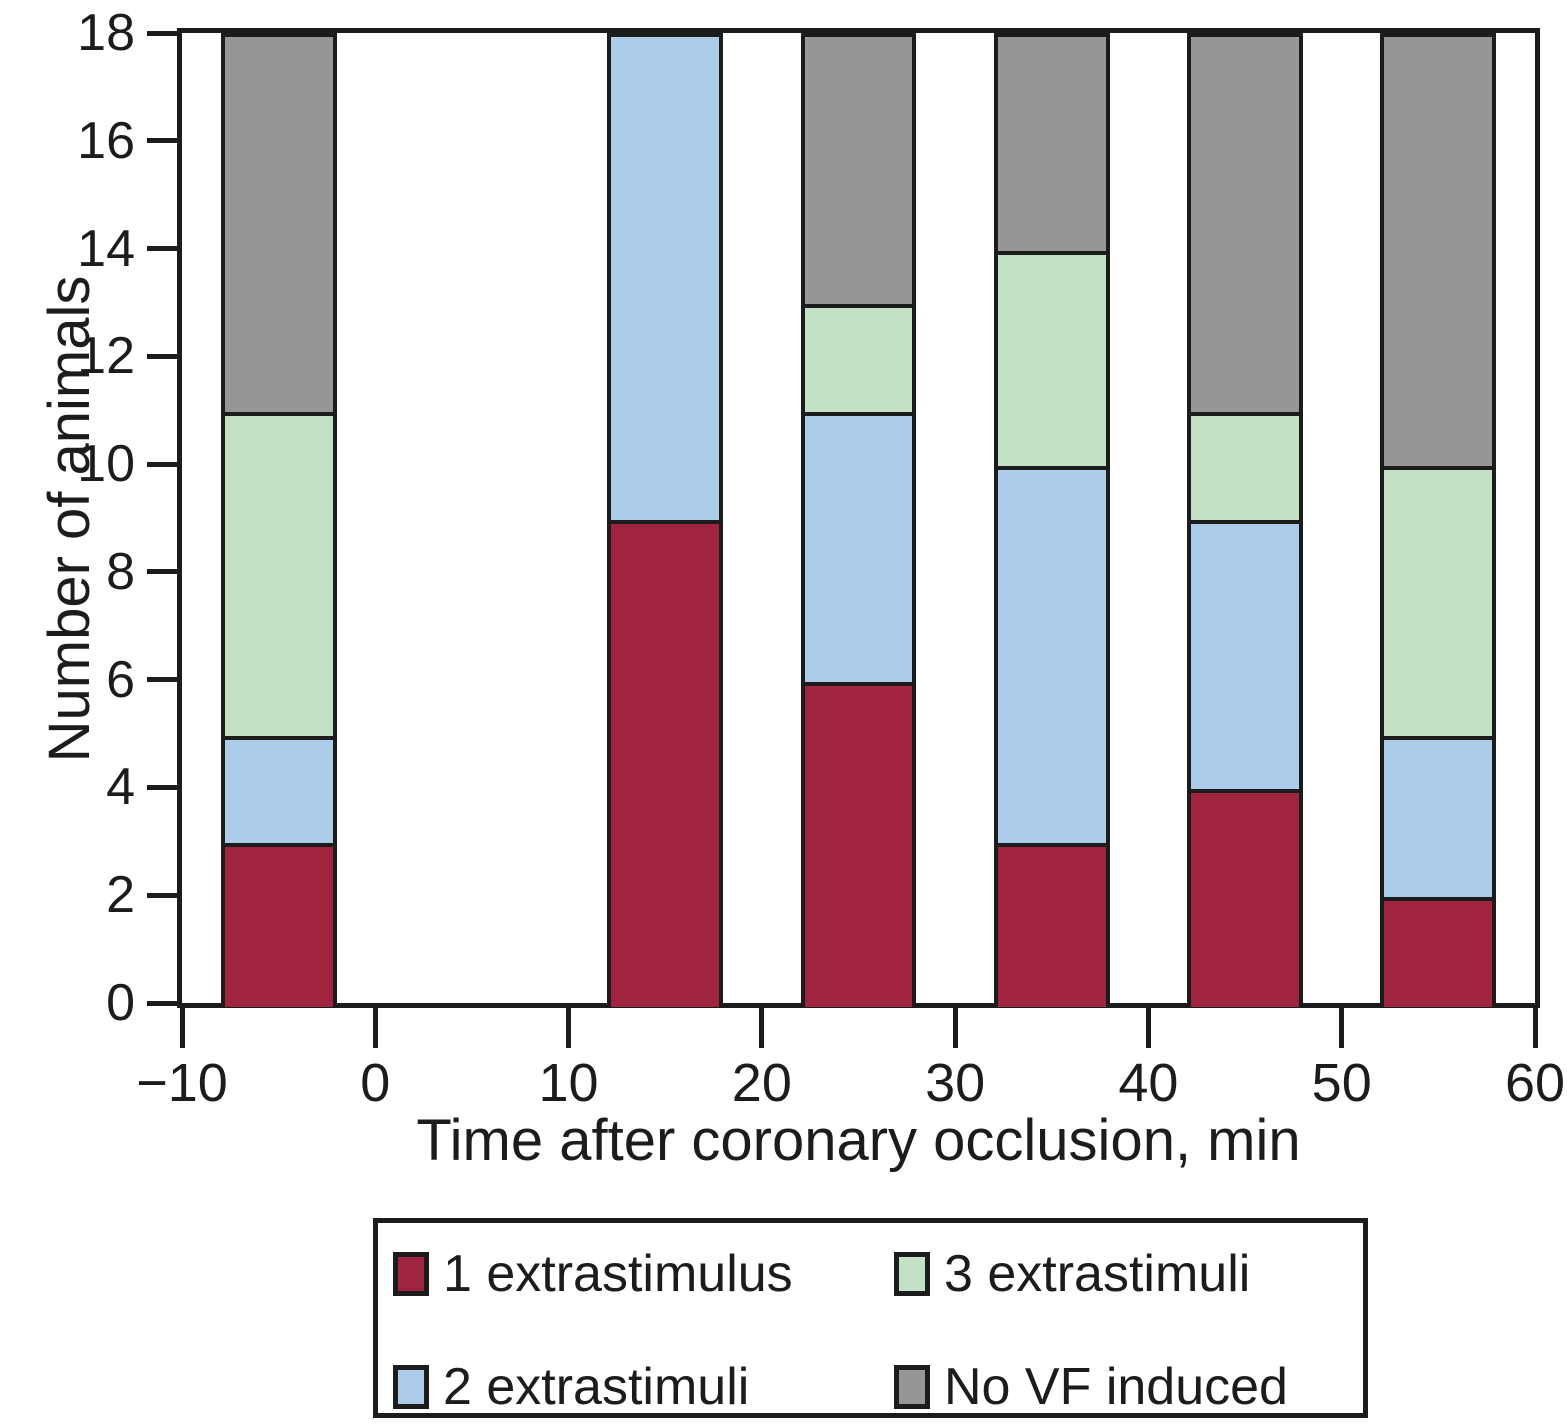  I want to click on x-tick-label: 0, so click(375, 1083).